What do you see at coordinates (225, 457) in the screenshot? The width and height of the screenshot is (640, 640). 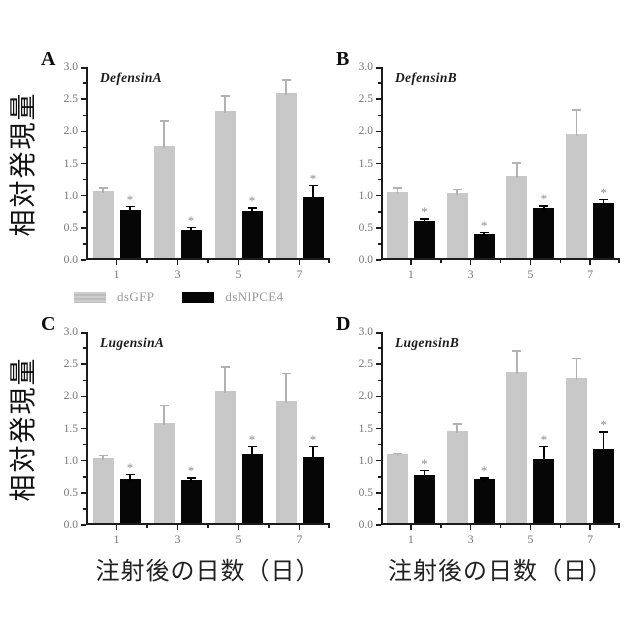 I see `bar-dsGFP-day5` at bounding box center [225, 457].